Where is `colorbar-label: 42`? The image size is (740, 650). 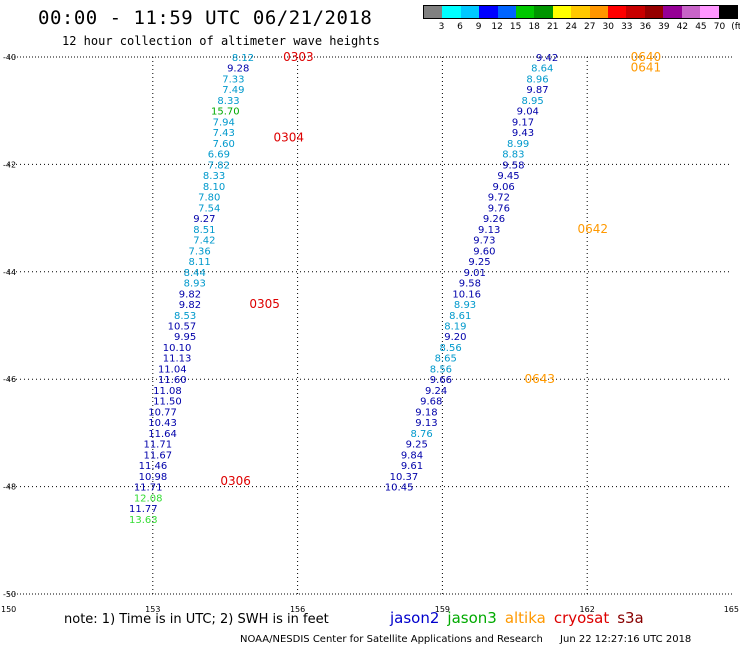 colorbar-label: 42 is located at coordinates (682, 27).